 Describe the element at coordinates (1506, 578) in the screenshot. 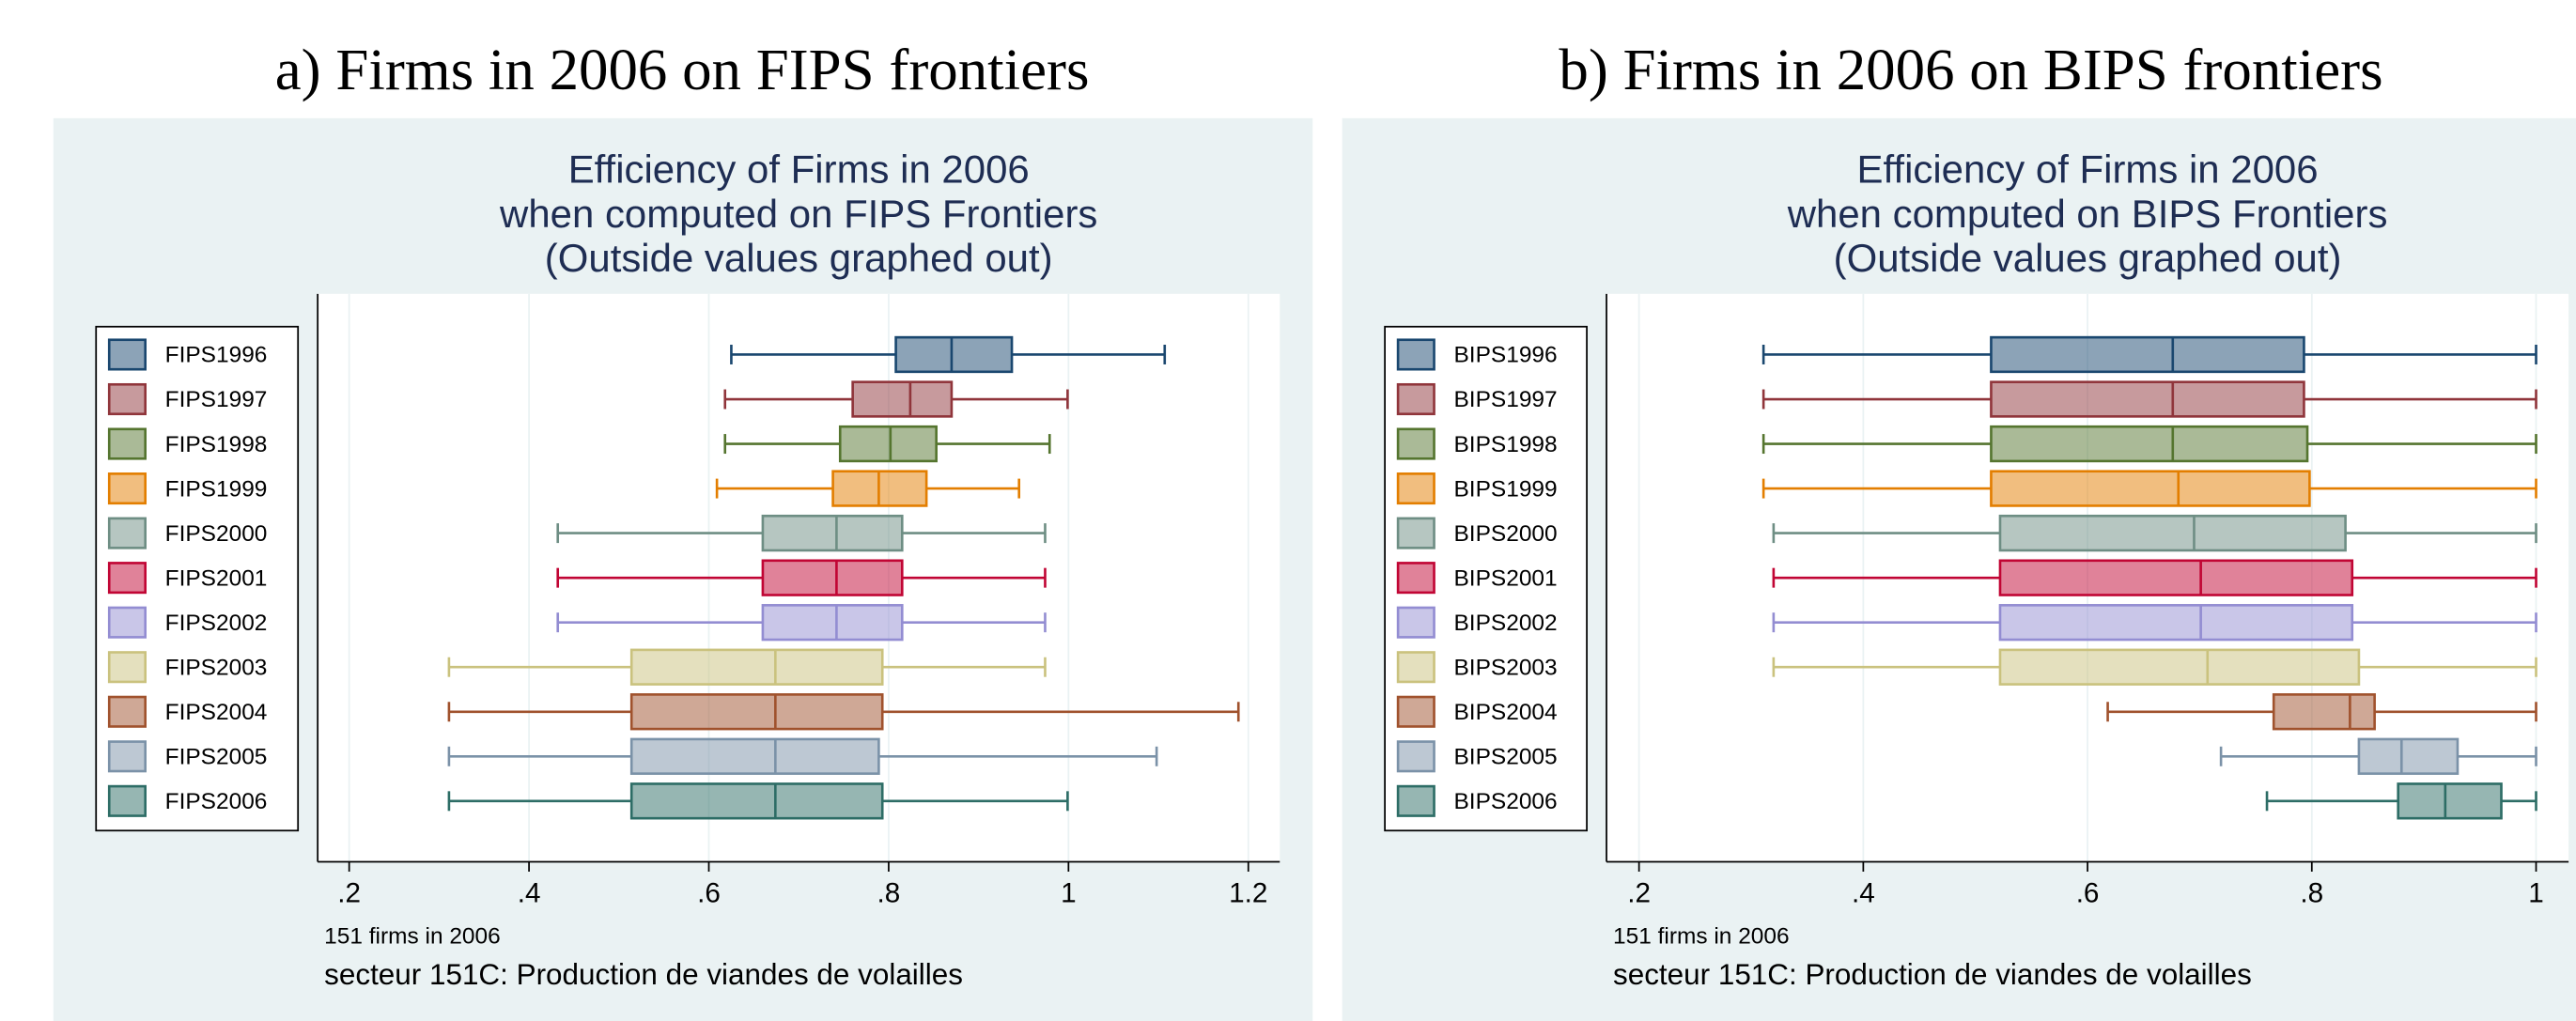

I see `legend-label: BIPS2001` at that location.